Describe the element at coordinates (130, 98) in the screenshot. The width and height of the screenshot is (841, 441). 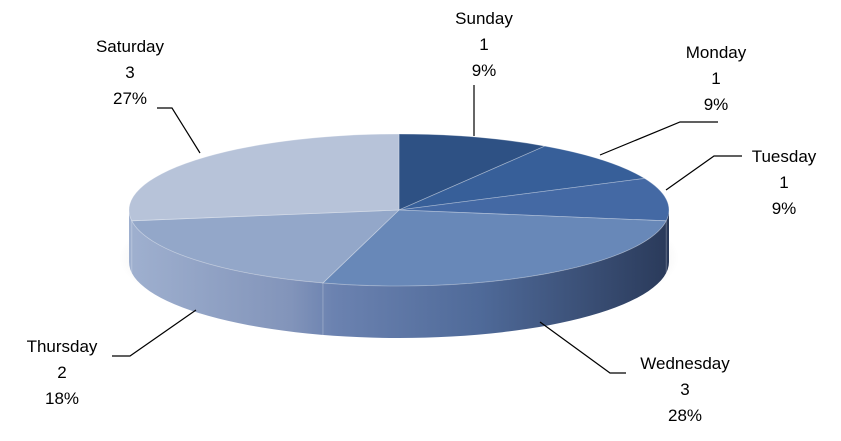
I see `slice-percent-saturday: 27%` at that location.